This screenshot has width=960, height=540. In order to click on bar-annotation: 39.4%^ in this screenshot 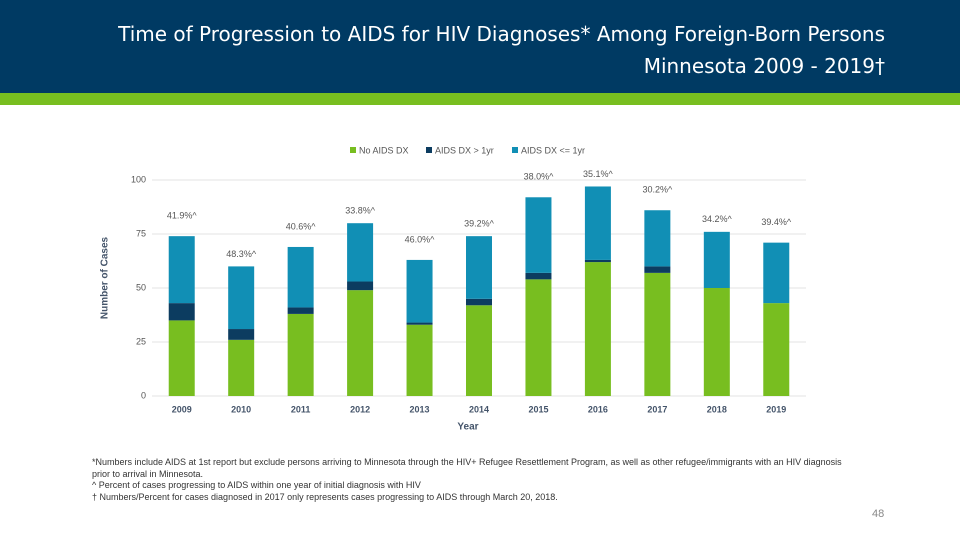, I will do `click(776, 222)`.